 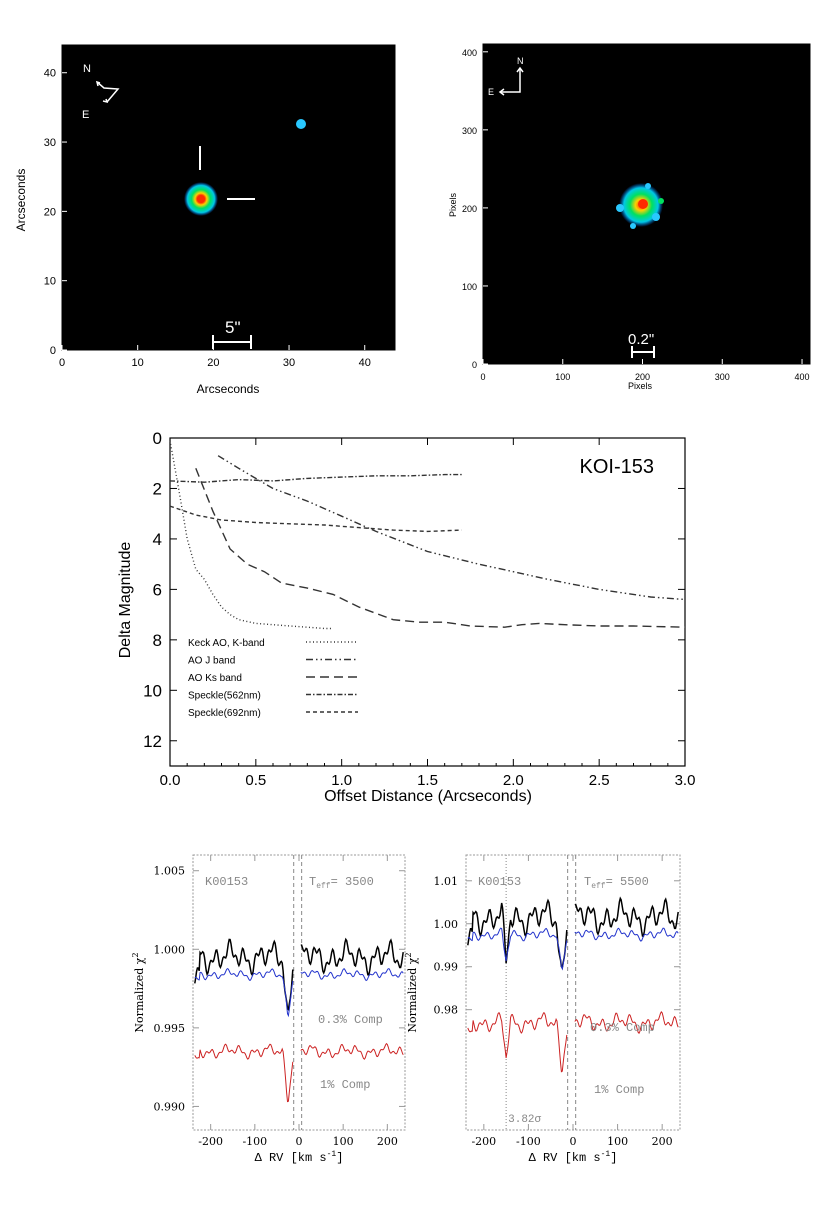 What do you see at coordinates (62, 363) in the screenshot?
I see `panel-a-x-tick-label: 0` at bounding box center [62, 363].